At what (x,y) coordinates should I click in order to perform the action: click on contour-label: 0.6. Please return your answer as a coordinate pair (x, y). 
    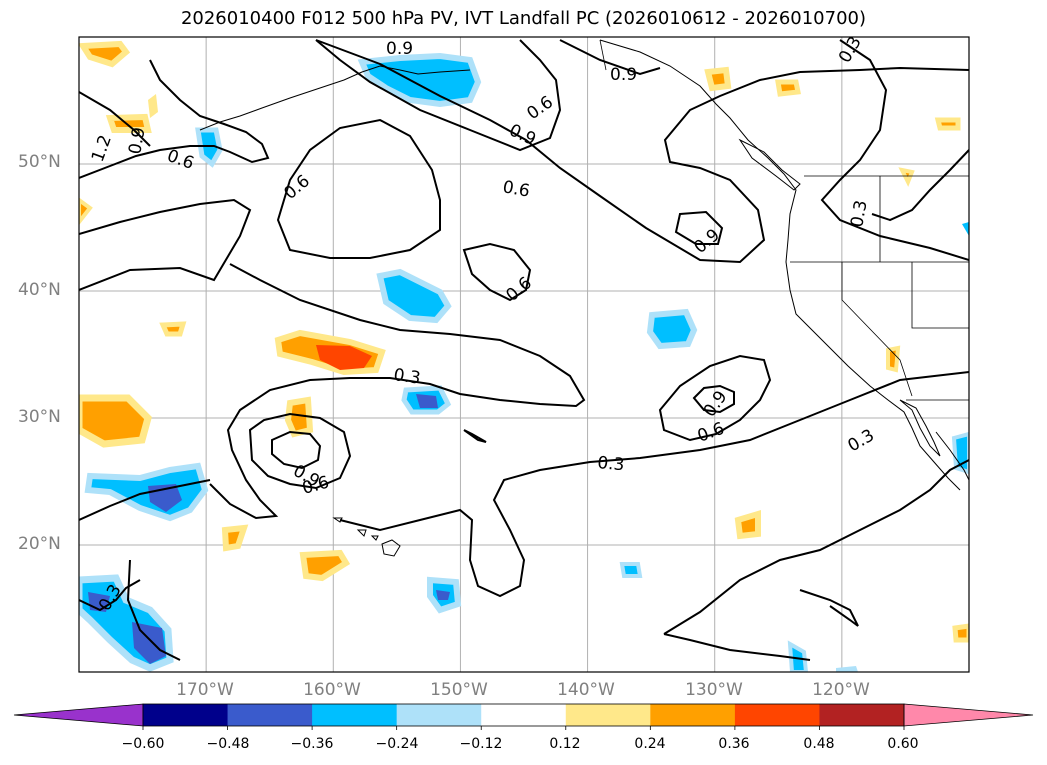
    Looking at the image, I should click on (516, 189).